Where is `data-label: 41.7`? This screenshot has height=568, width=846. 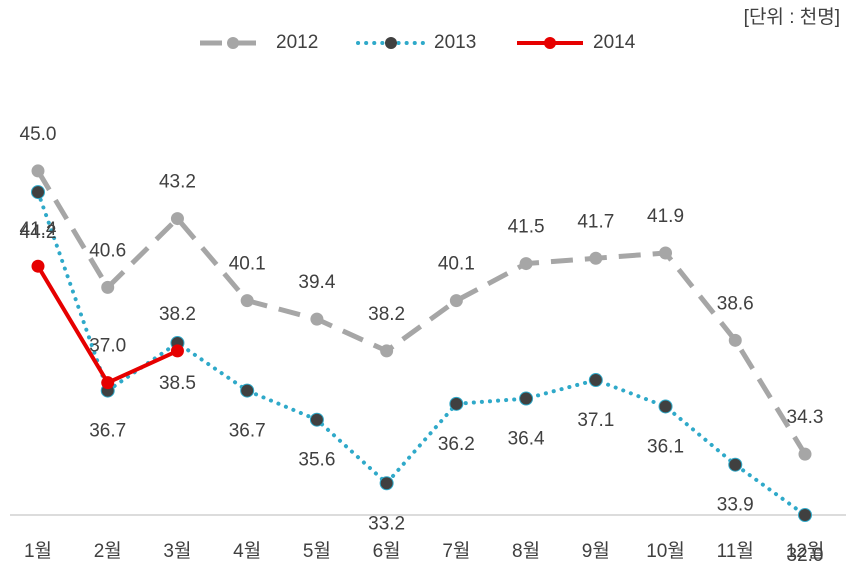
data-label: 41.7 is located at coordinates (595, 221).